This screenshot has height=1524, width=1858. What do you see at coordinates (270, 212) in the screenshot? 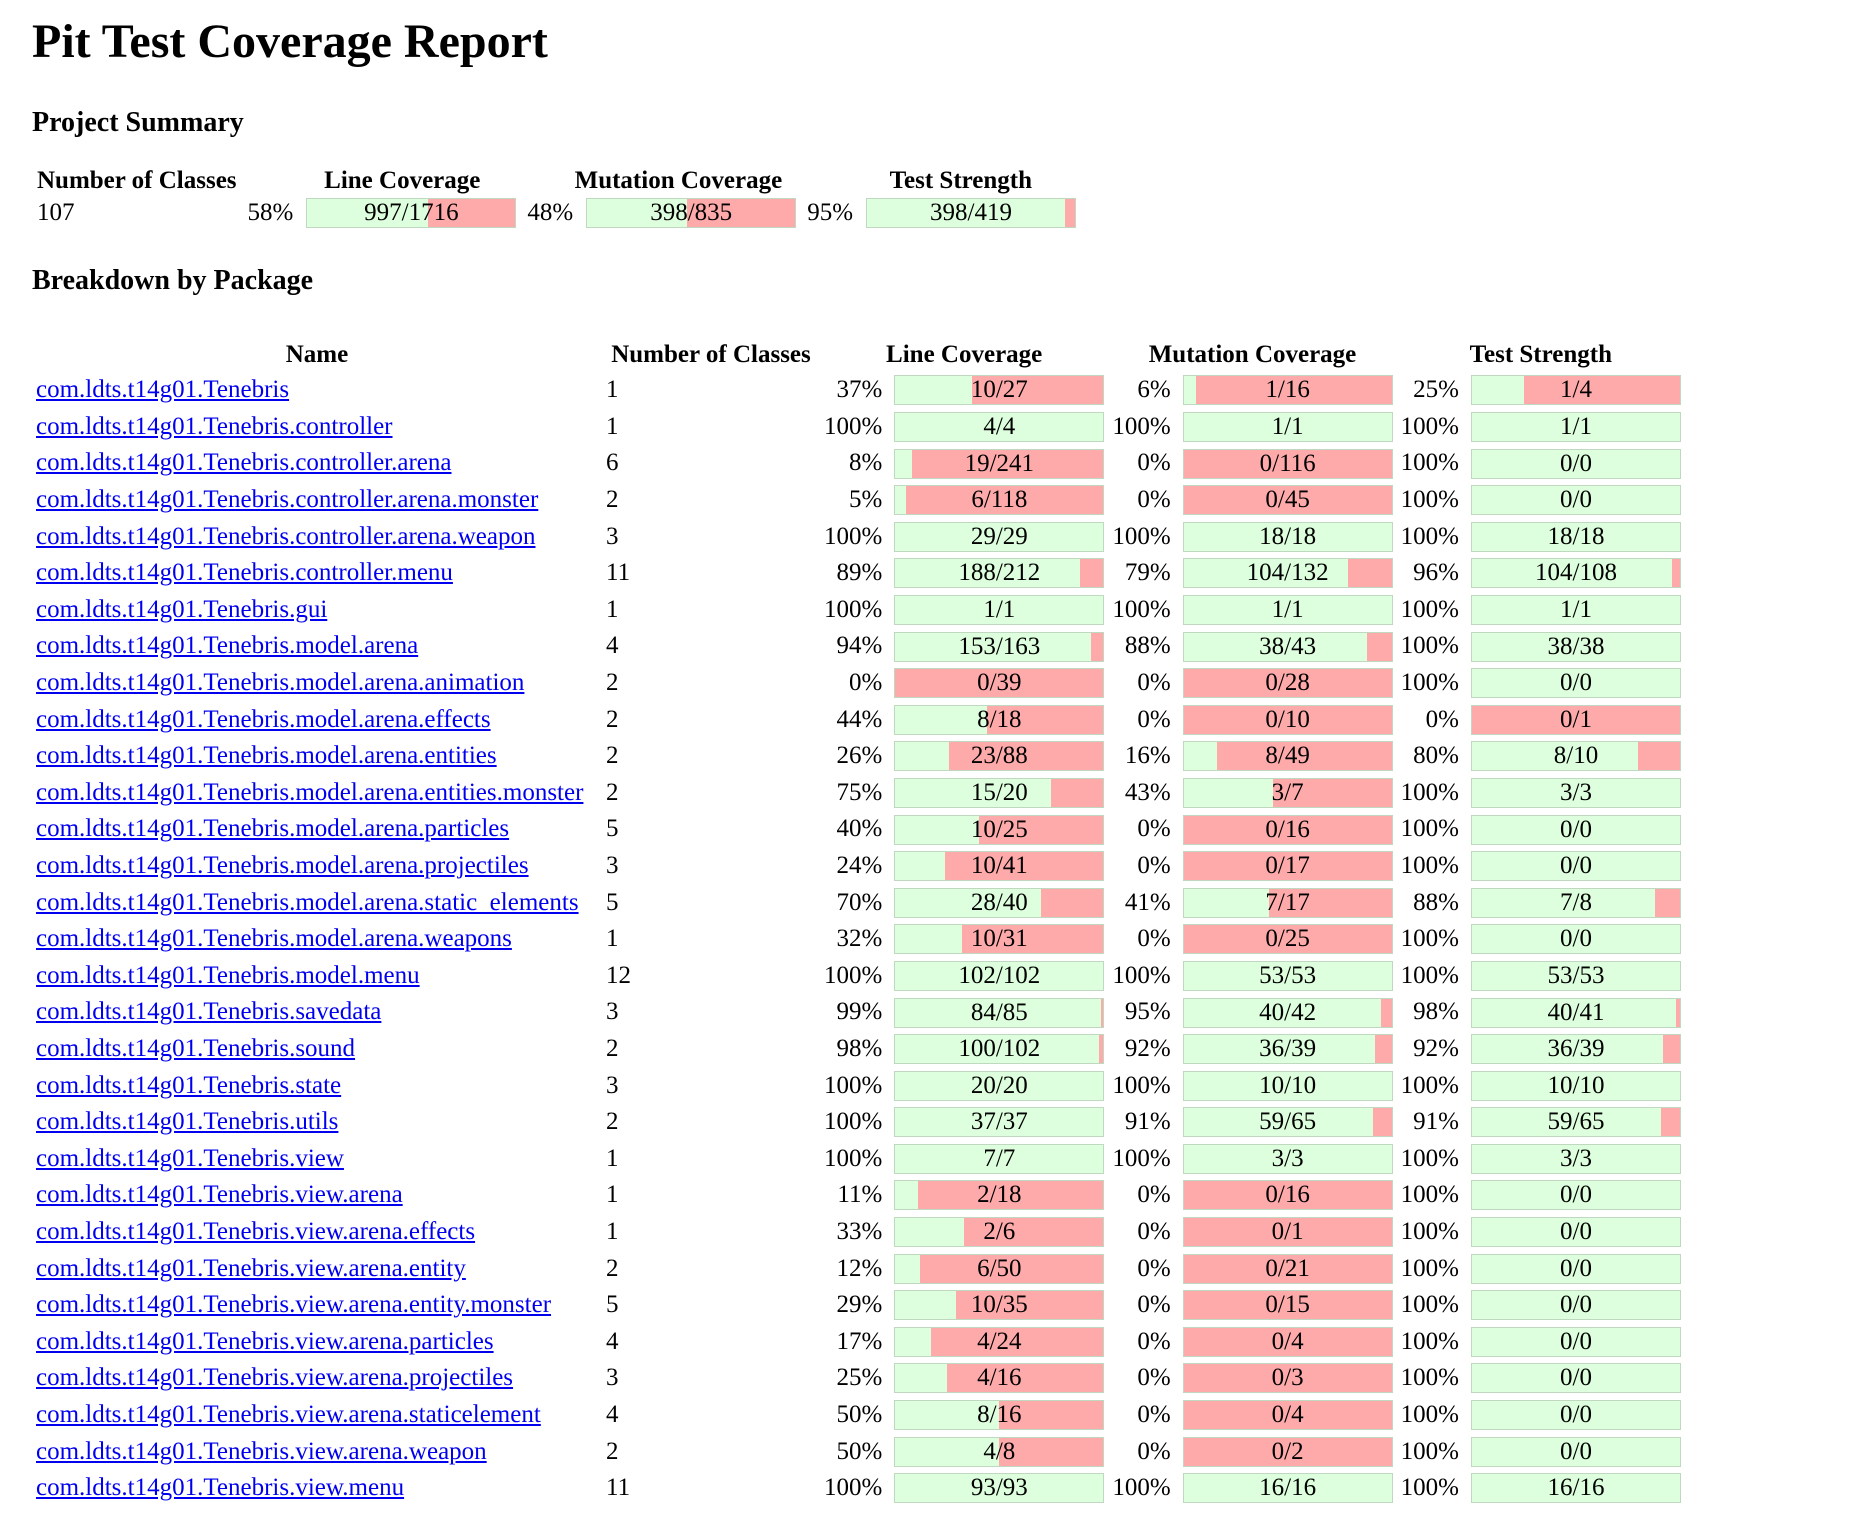
I see `summary-line-pct: 58%` at bounding box center [270, 212].